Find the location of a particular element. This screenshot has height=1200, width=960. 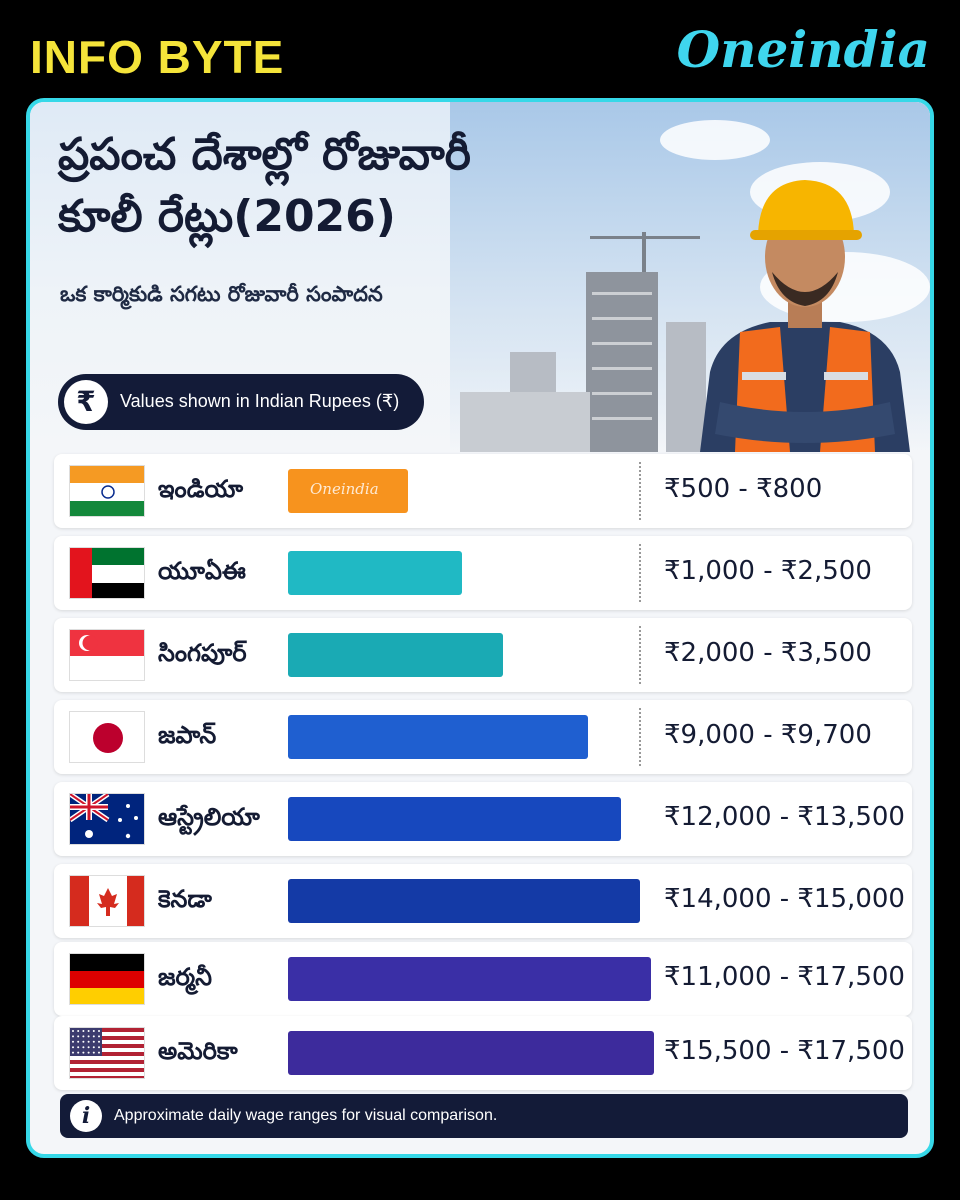

wage-bar: Oneindia is located at coordinates (348, 491).